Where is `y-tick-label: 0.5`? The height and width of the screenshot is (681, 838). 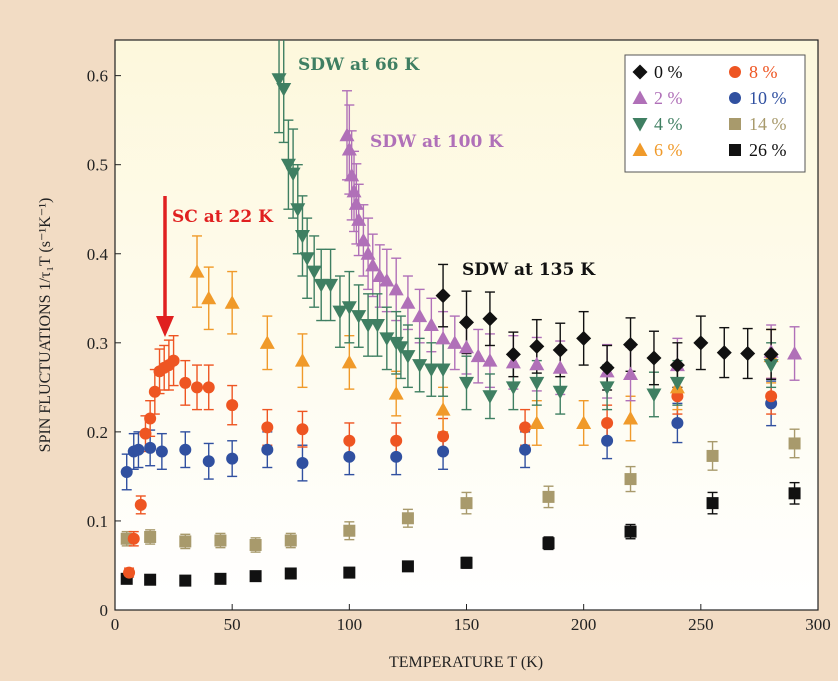
y-tick-label: 0.5 is located at coordinates (97, 165).